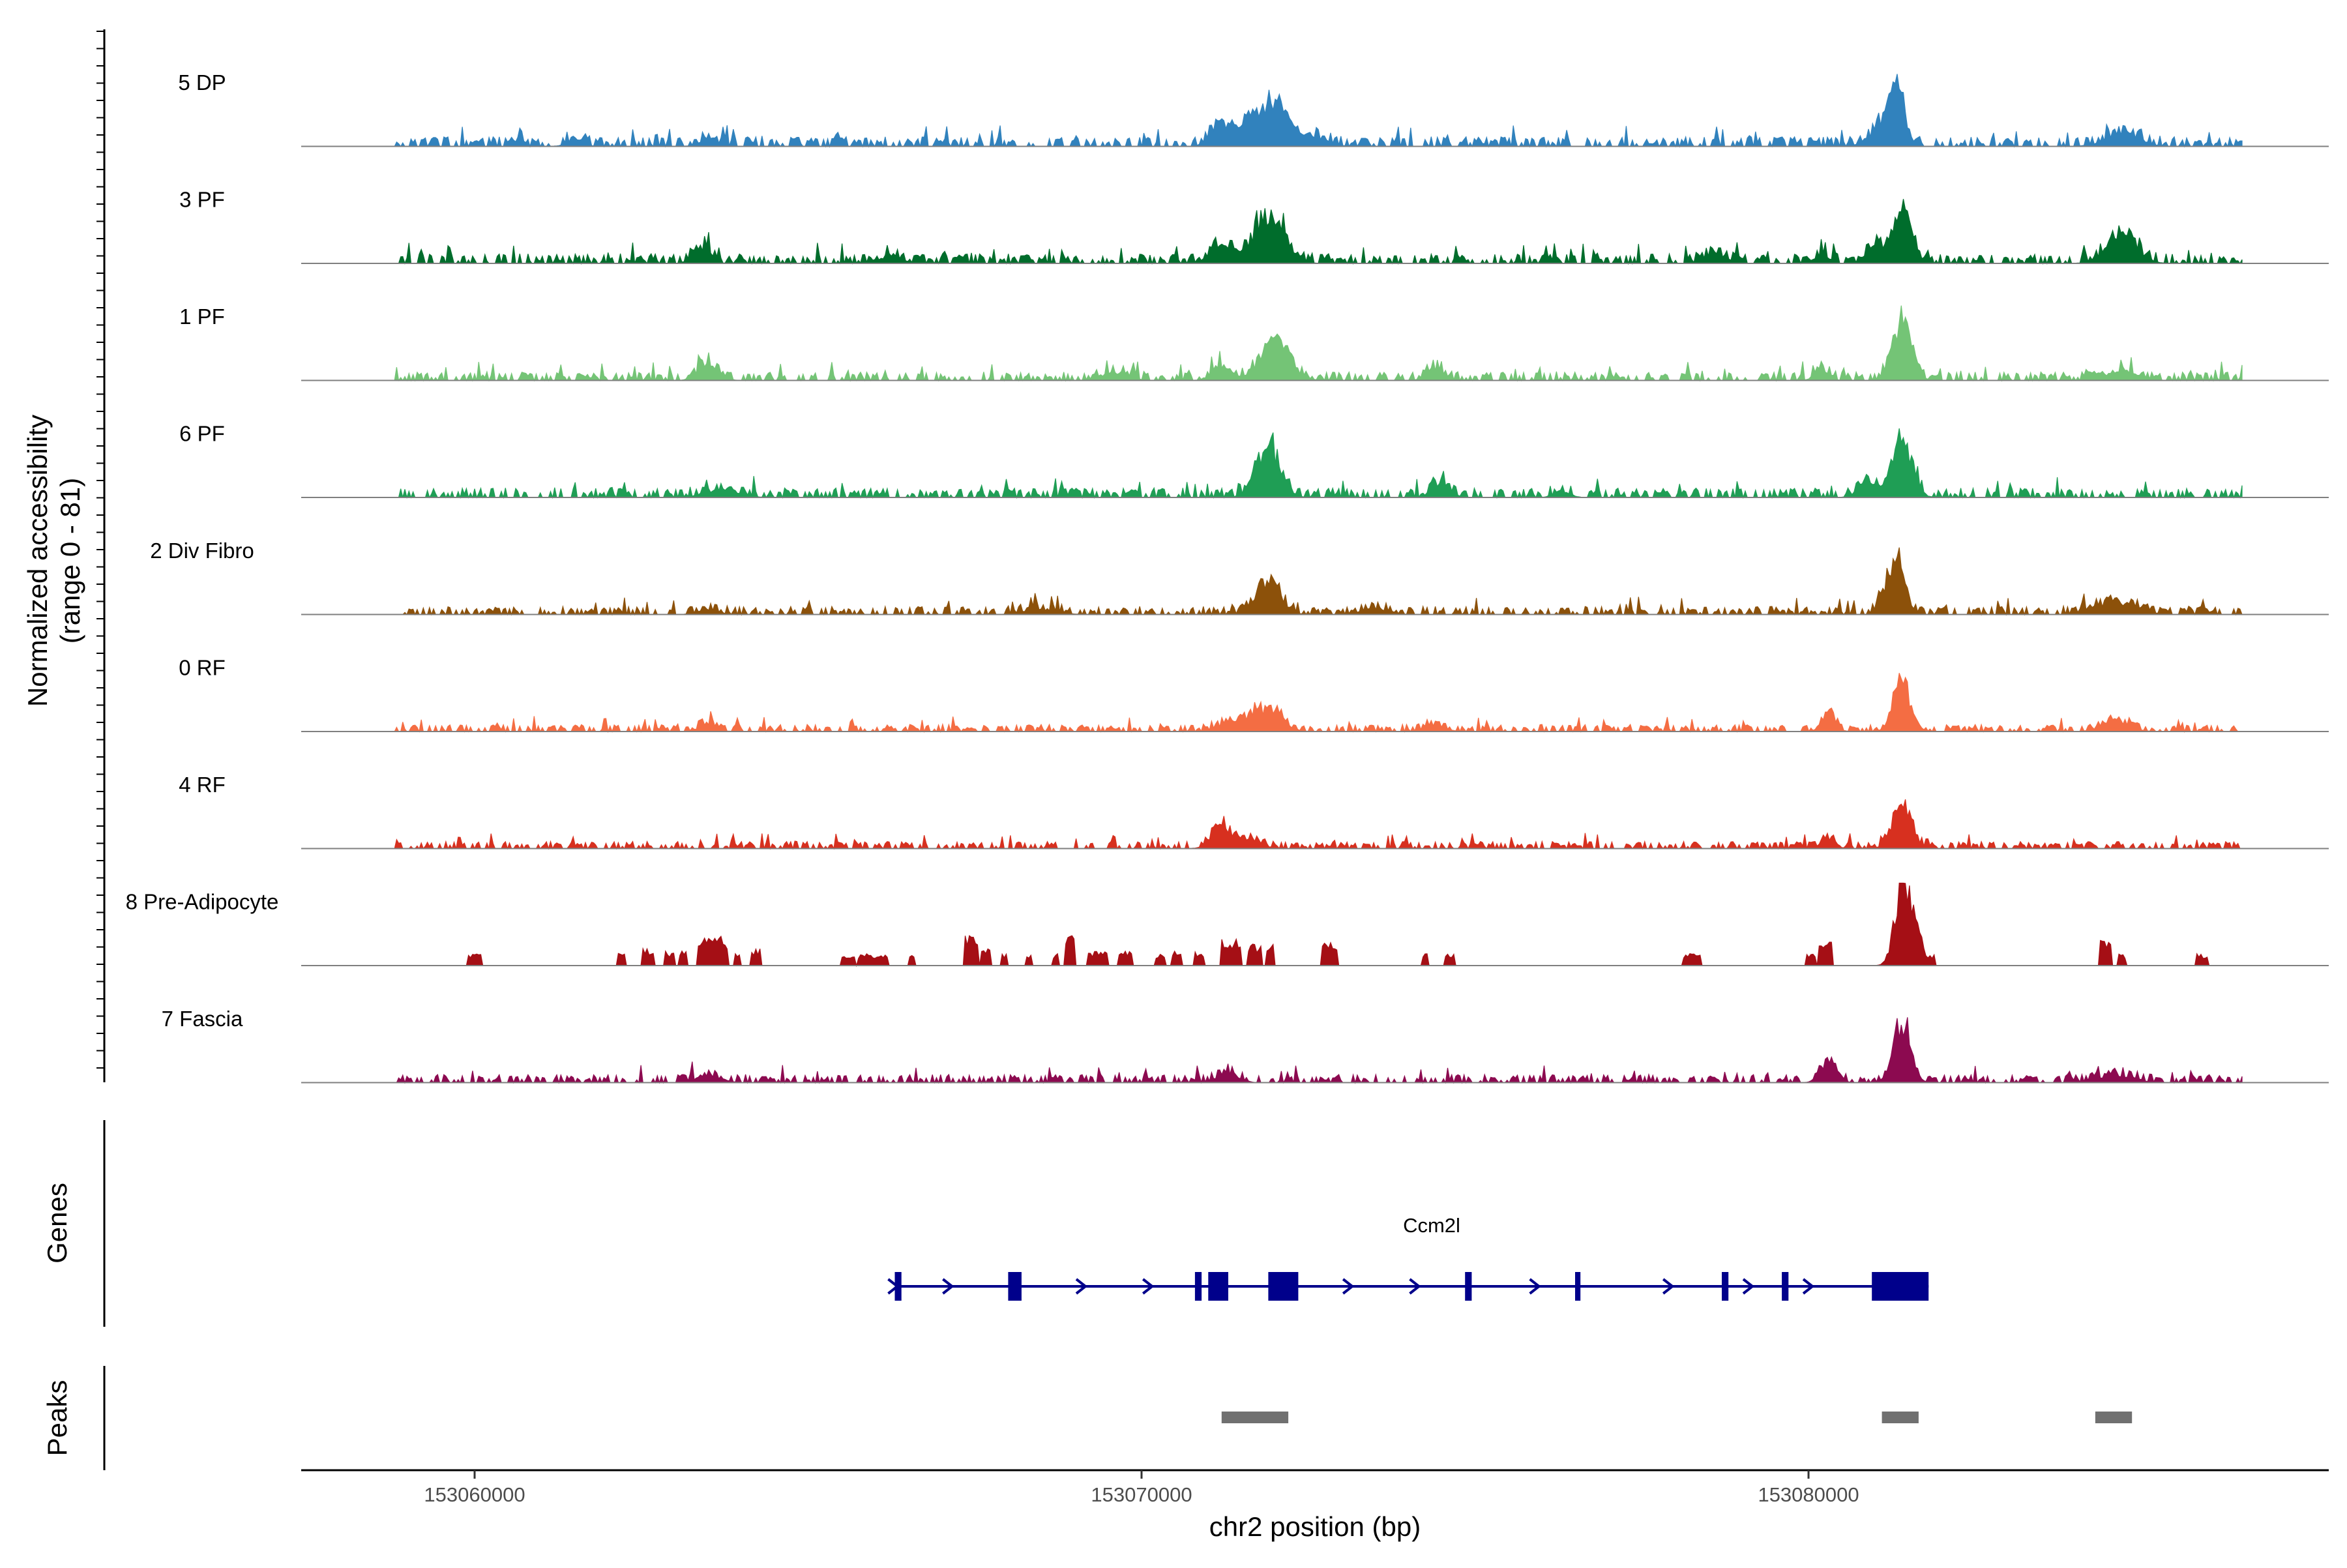  What do you see at coordinates (1227, 925) in the screenshot?
I see `track-8-pre-adipocyte: 8 Pre-Adipocyte` at bounding box center [1227, 925].